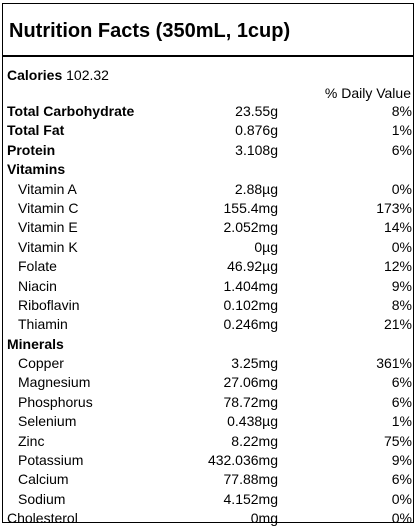 Image resolution: width=418 pixels, height=529 pixels. I want to click on title-bar: Nutrition Facts (350mL, 1cup), so click(208, 30).